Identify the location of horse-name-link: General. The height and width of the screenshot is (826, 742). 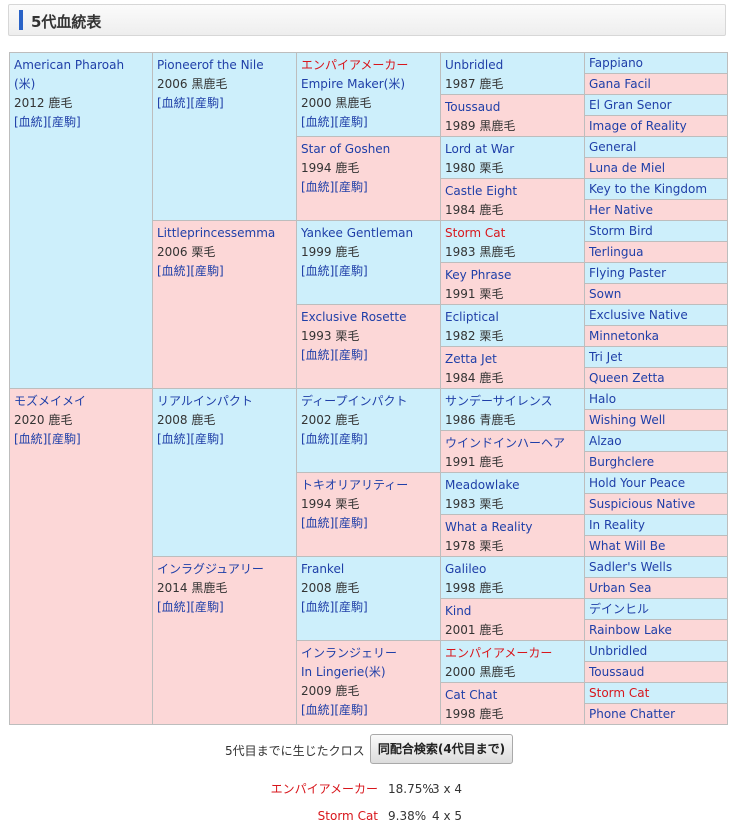
(613, 147).